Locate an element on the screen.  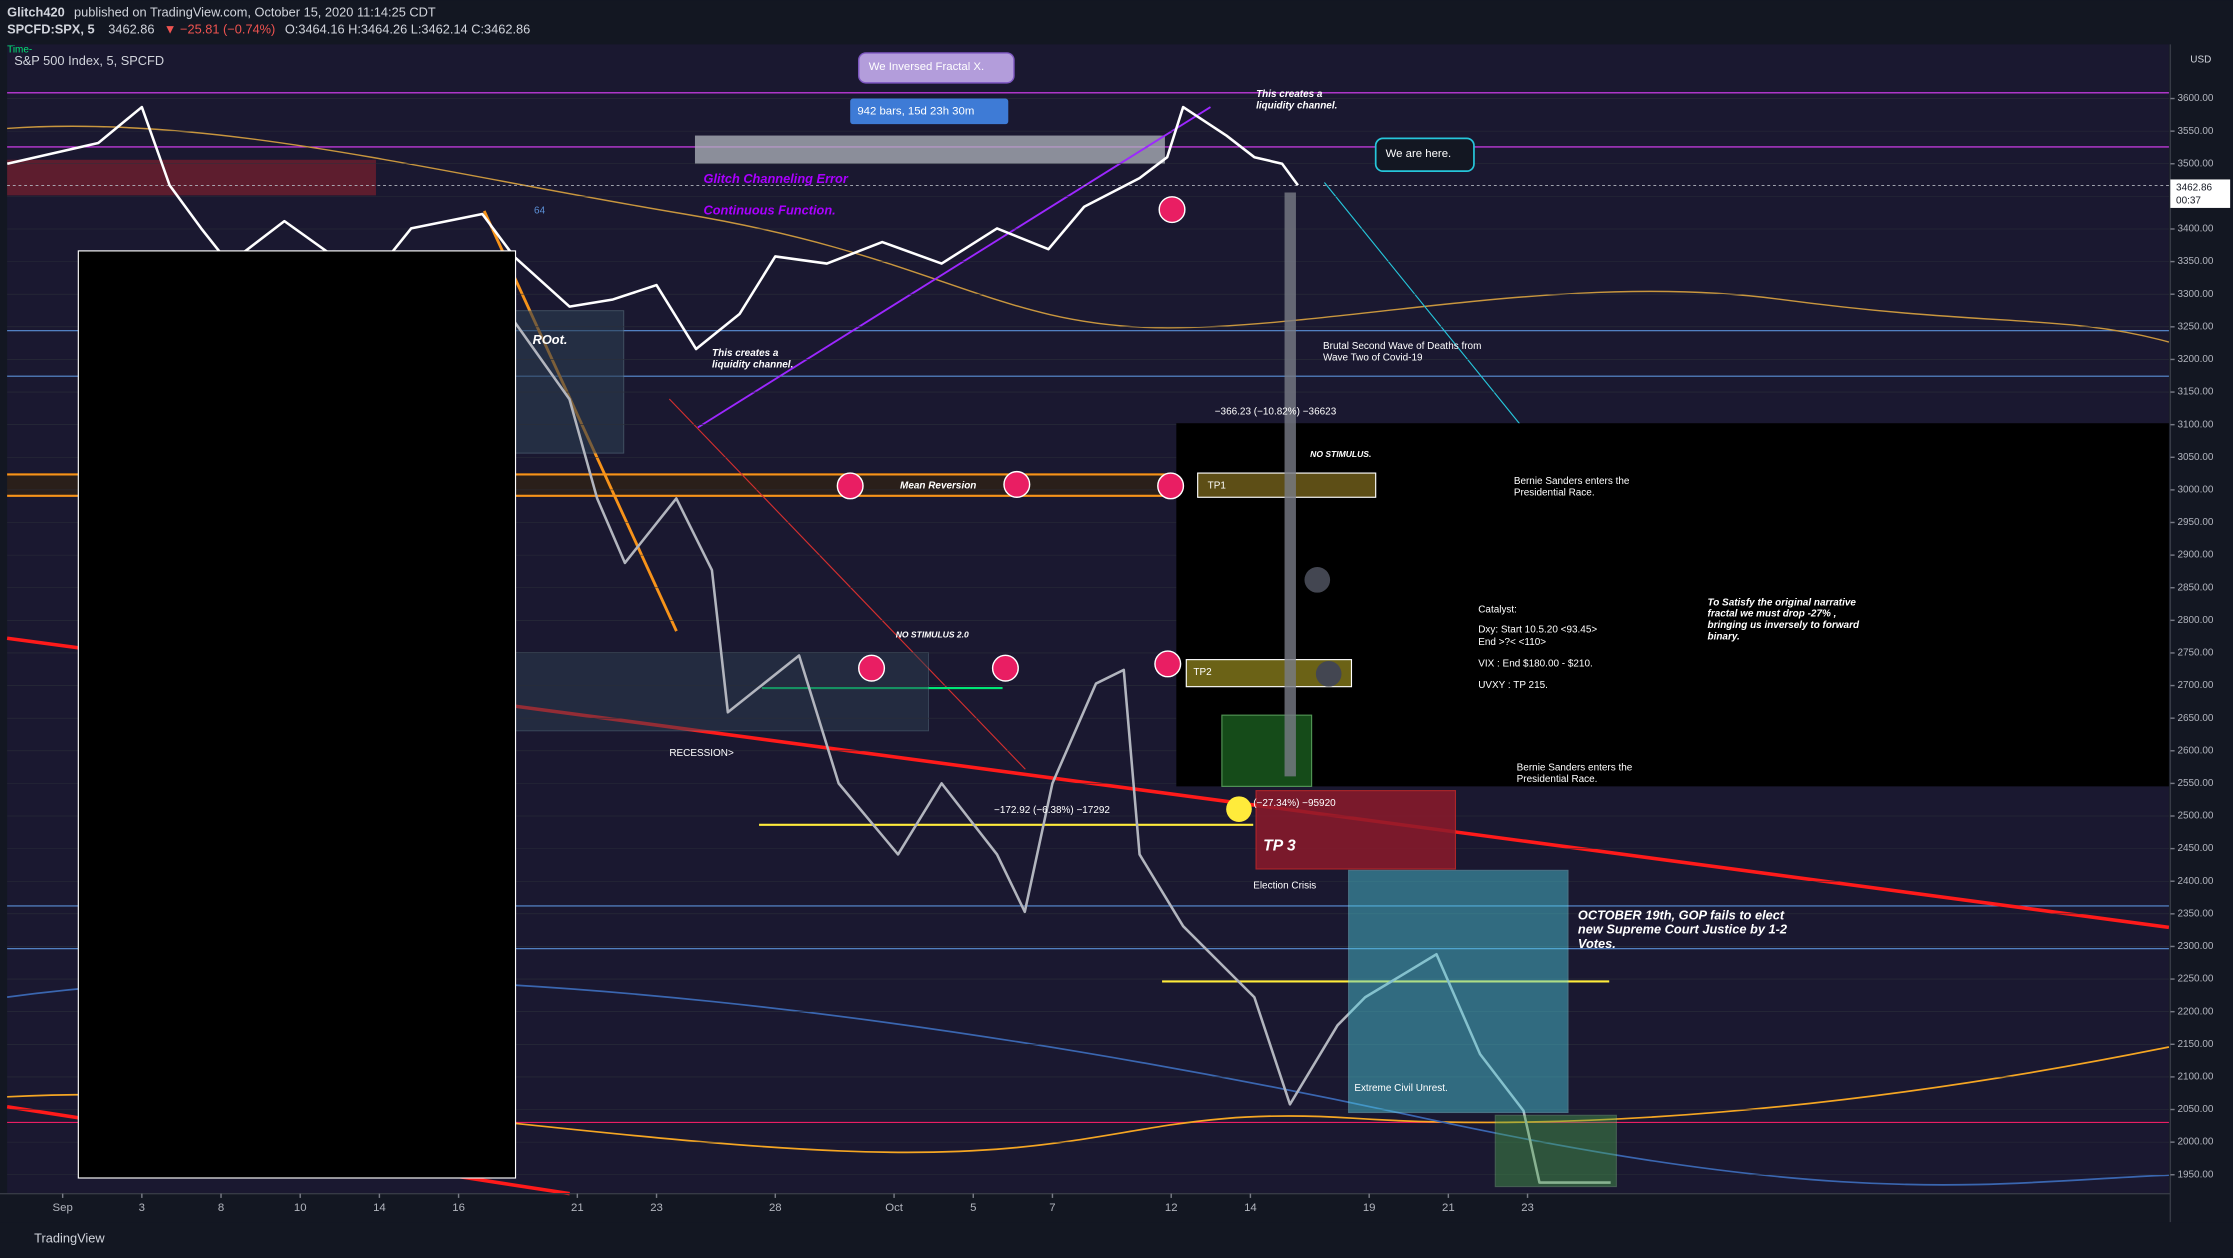
annotation: Mean Reversion is located at coordinates (938, 486).